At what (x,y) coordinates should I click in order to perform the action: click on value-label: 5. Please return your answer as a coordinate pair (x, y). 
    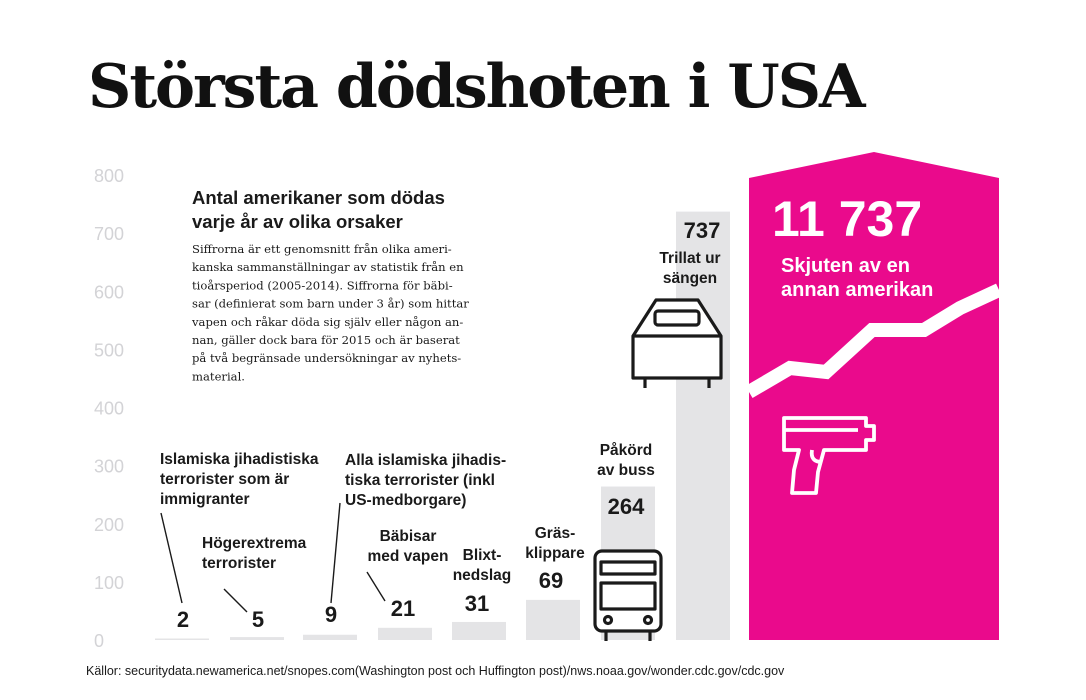
    Looking at the image, I should click on (258, 619).